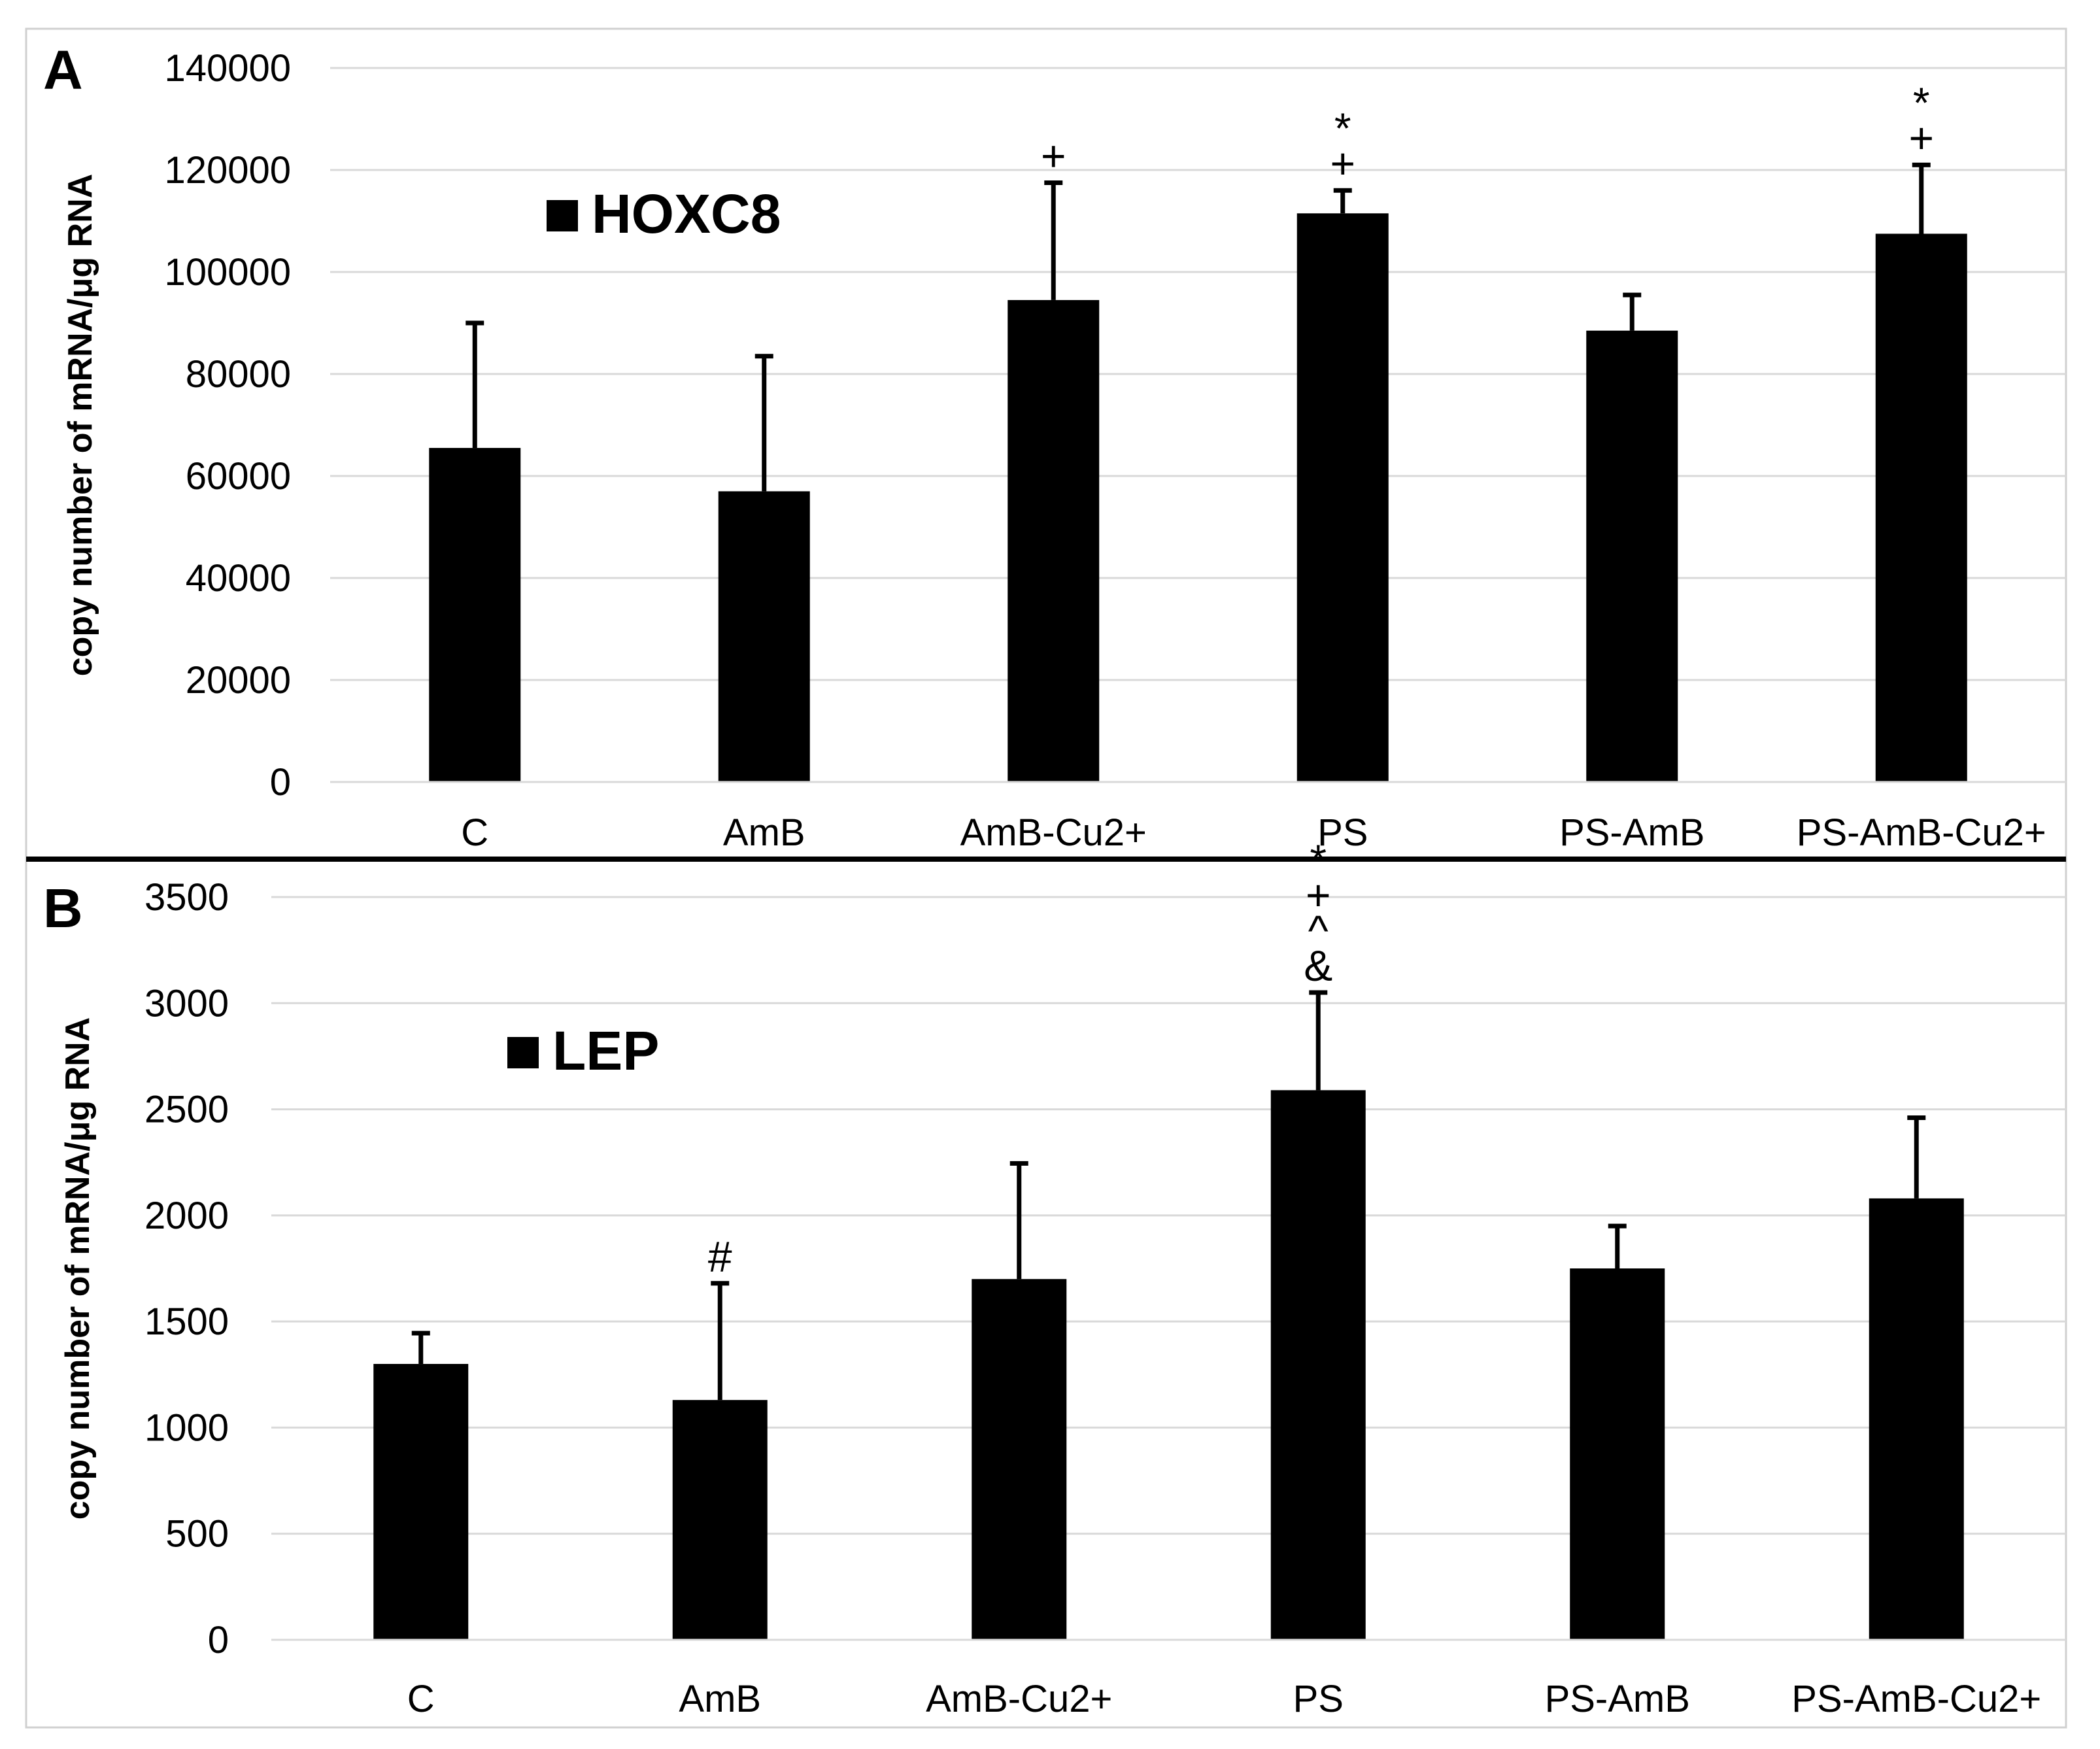 The image size is (2100, 1749). Describe the element at coordinates (686, 214) in the screenshot. I see `legend-label: HOXC8` at that location.